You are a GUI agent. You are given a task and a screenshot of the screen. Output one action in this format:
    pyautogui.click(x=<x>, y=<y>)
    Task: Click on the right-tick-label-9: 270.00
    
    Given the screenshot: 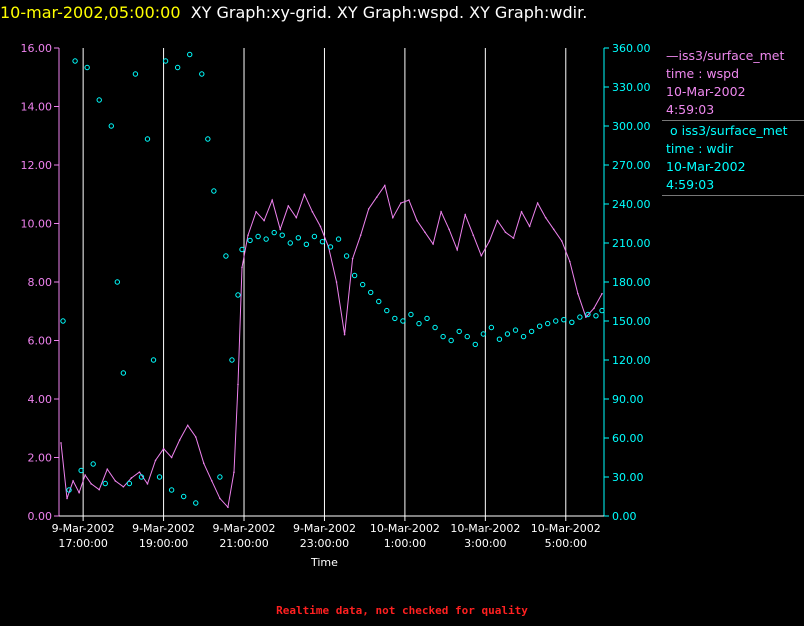 What is the action you would take?
    pyautogui.click(x=631, y=165)
    